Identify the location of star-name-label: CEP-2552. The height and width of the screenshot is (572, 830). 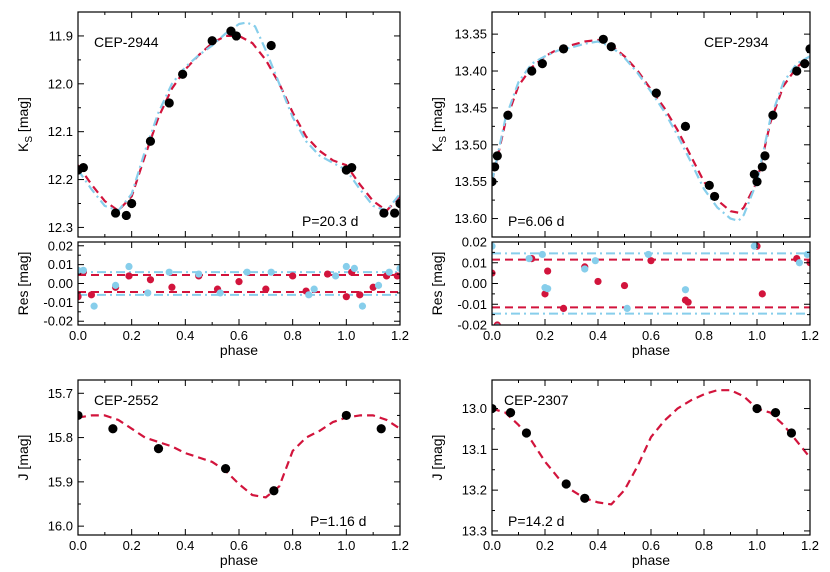
(126, 400).